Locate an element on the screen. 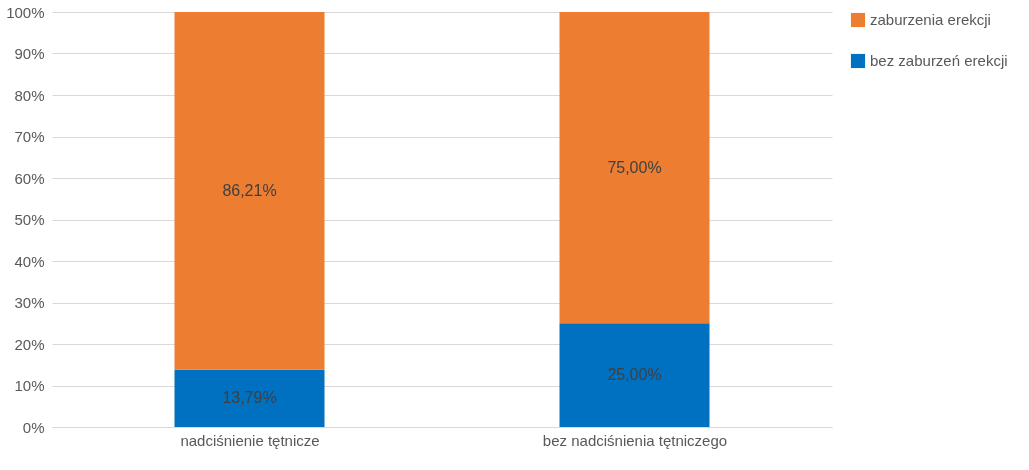  data-label: 25,00% is located at coordinates (634, 375).